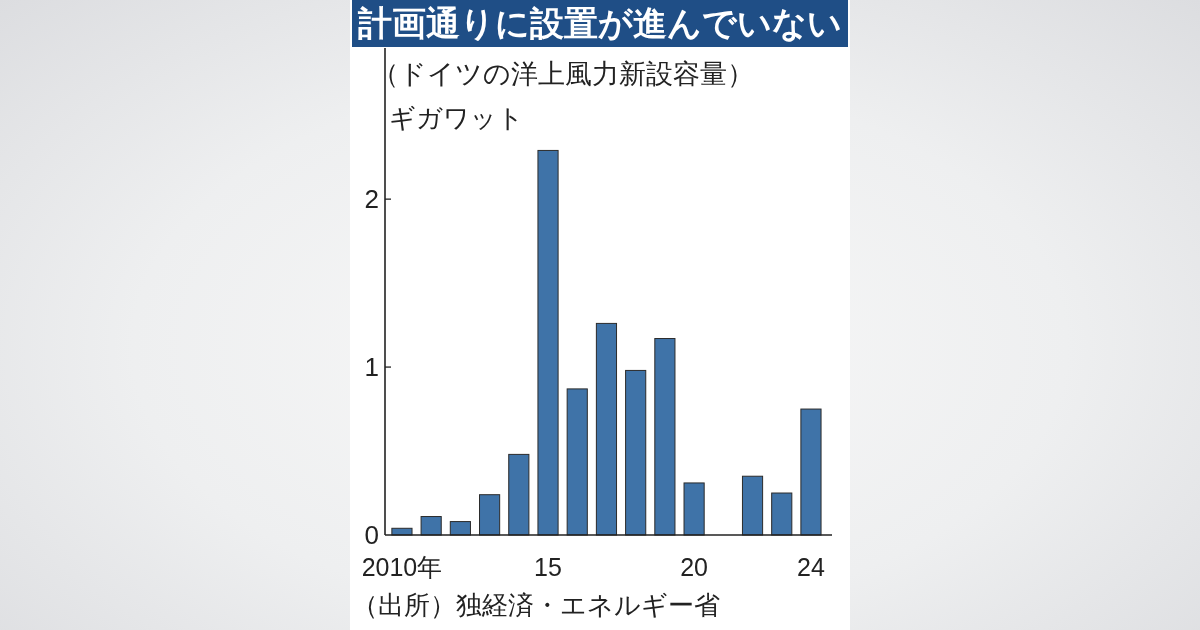  Describe the element at coordinates (811, 567) in the screenshot. I see `x-tick-label: 24` at that location.